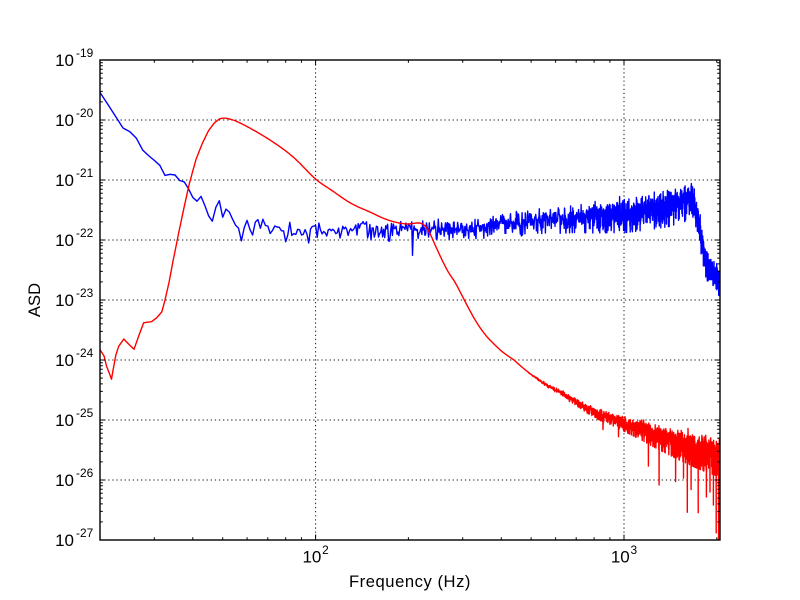 The image size is (800, 600). I want to click on svg-text: -21, so click(85, 173).